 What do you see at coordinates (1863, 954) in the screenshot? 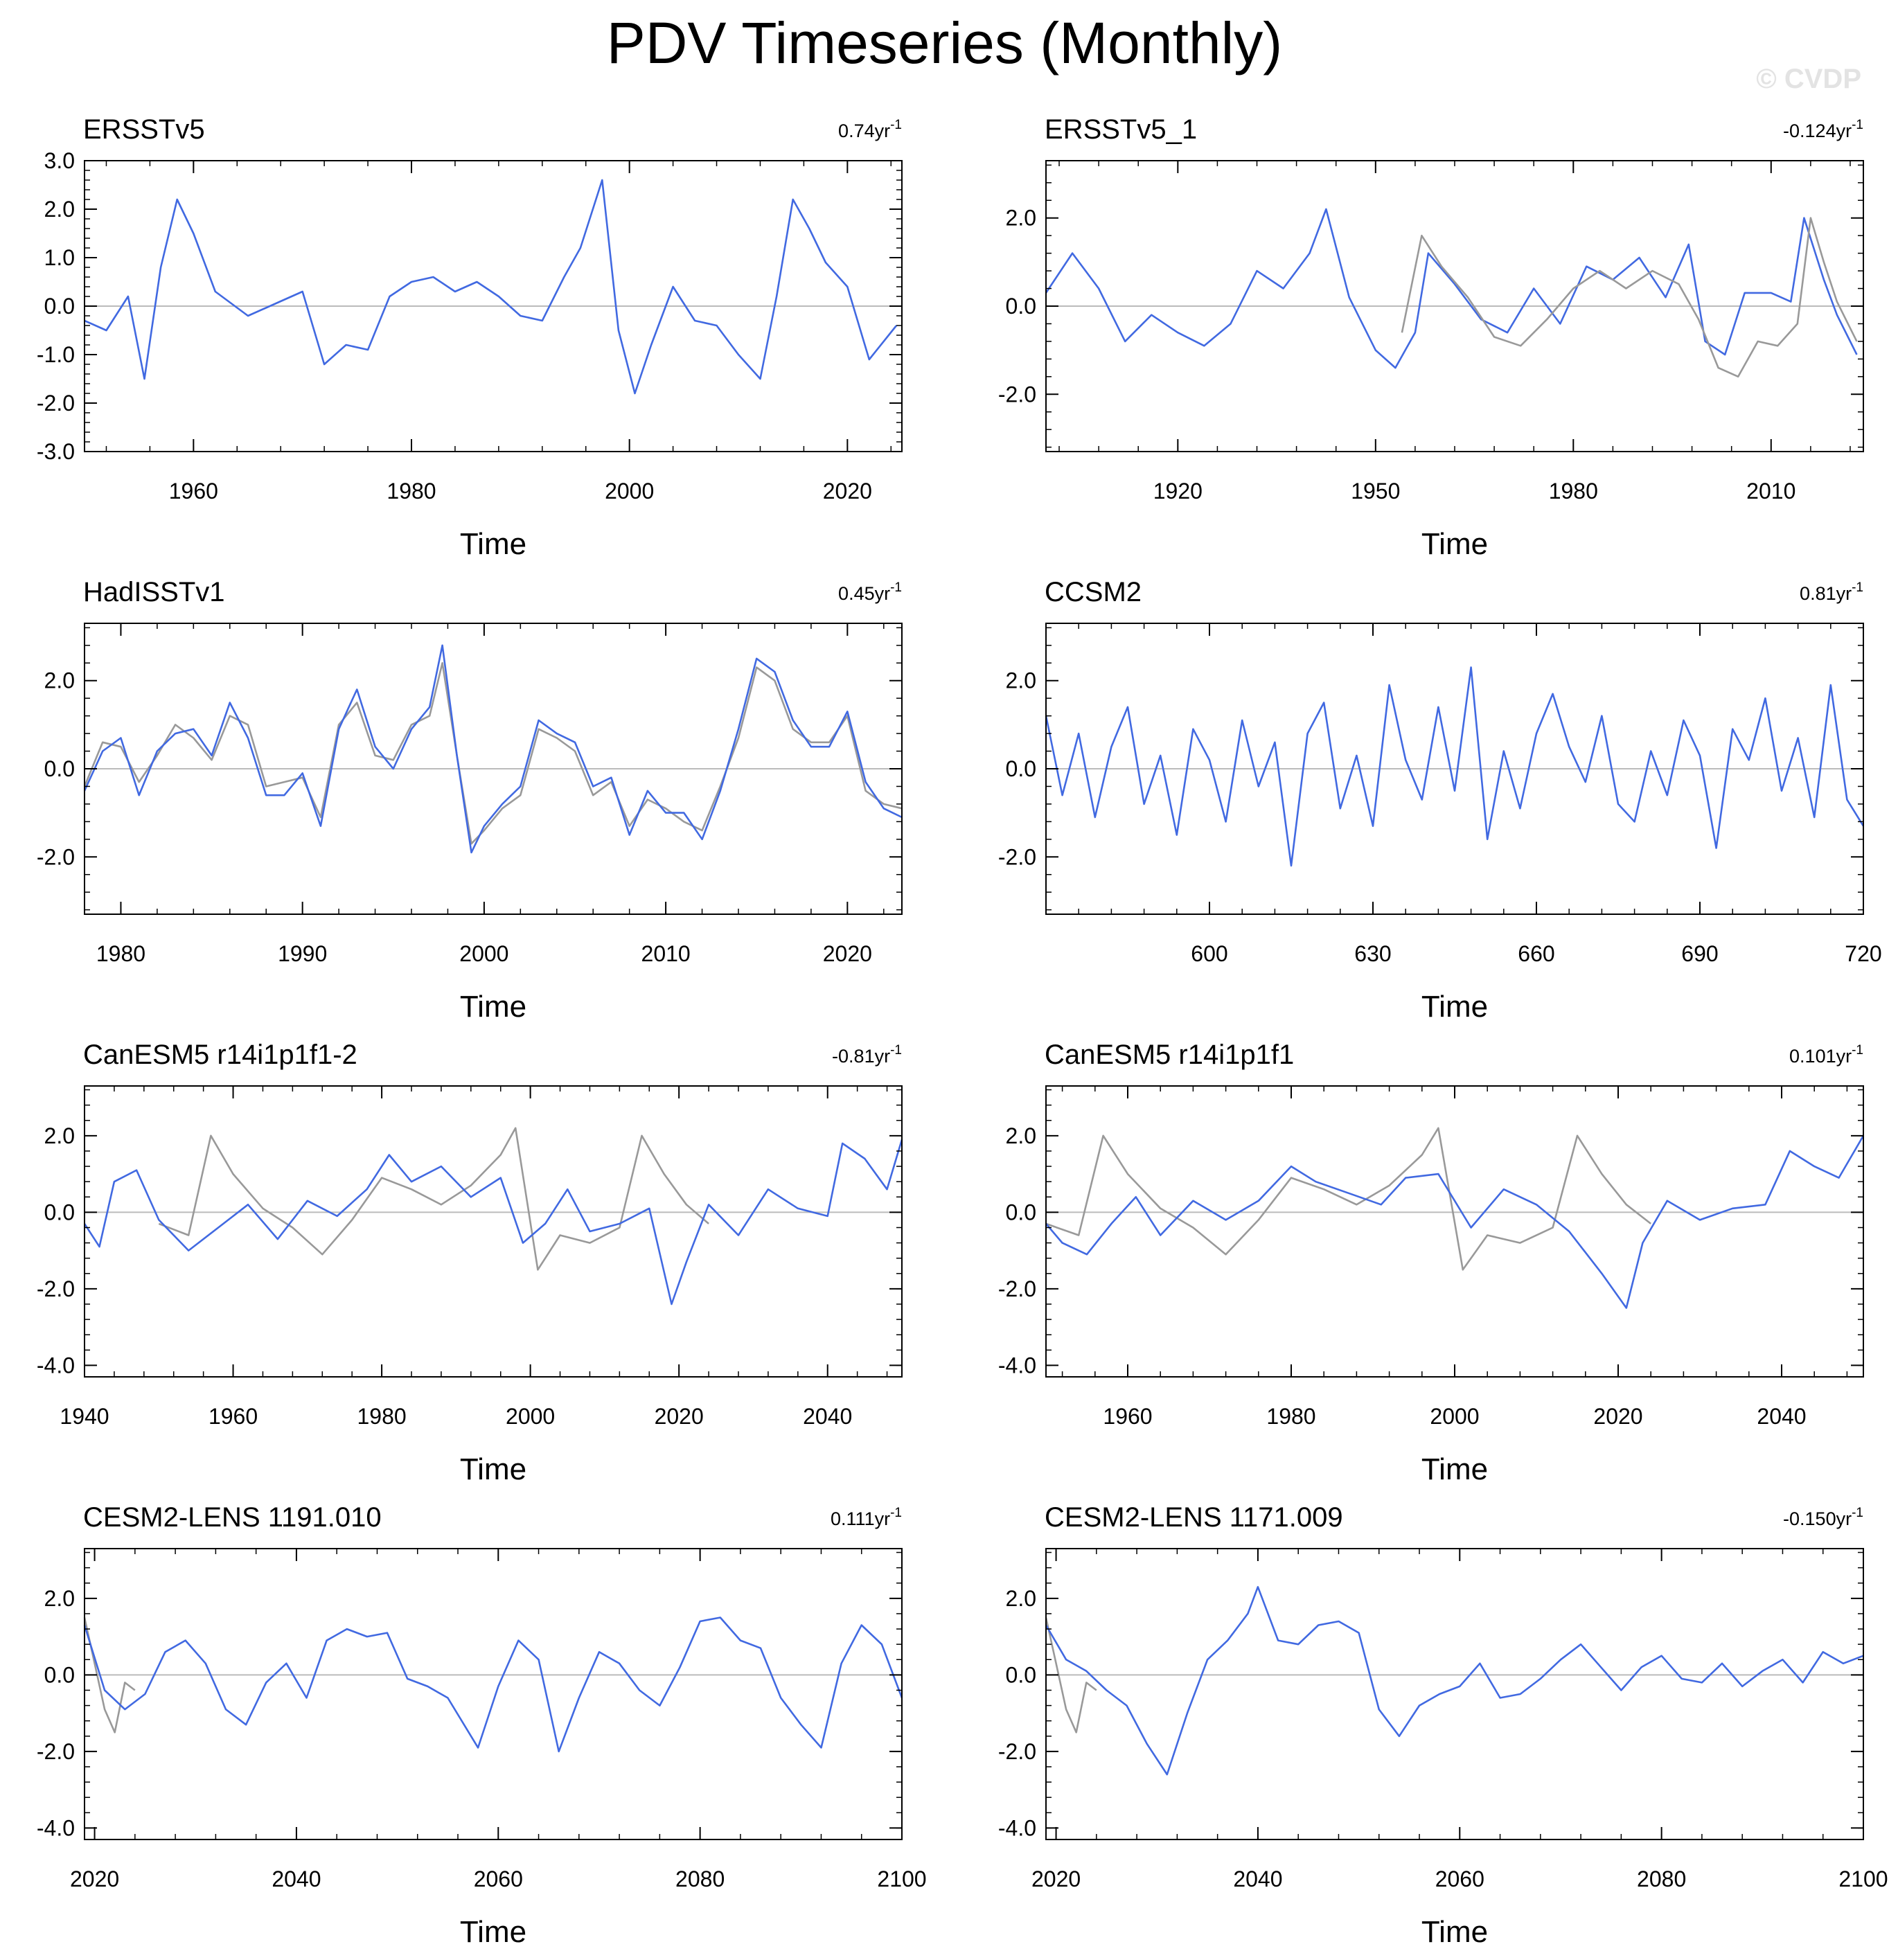
I see `x-tick-label: 720` at bounding box center [1863, 954].